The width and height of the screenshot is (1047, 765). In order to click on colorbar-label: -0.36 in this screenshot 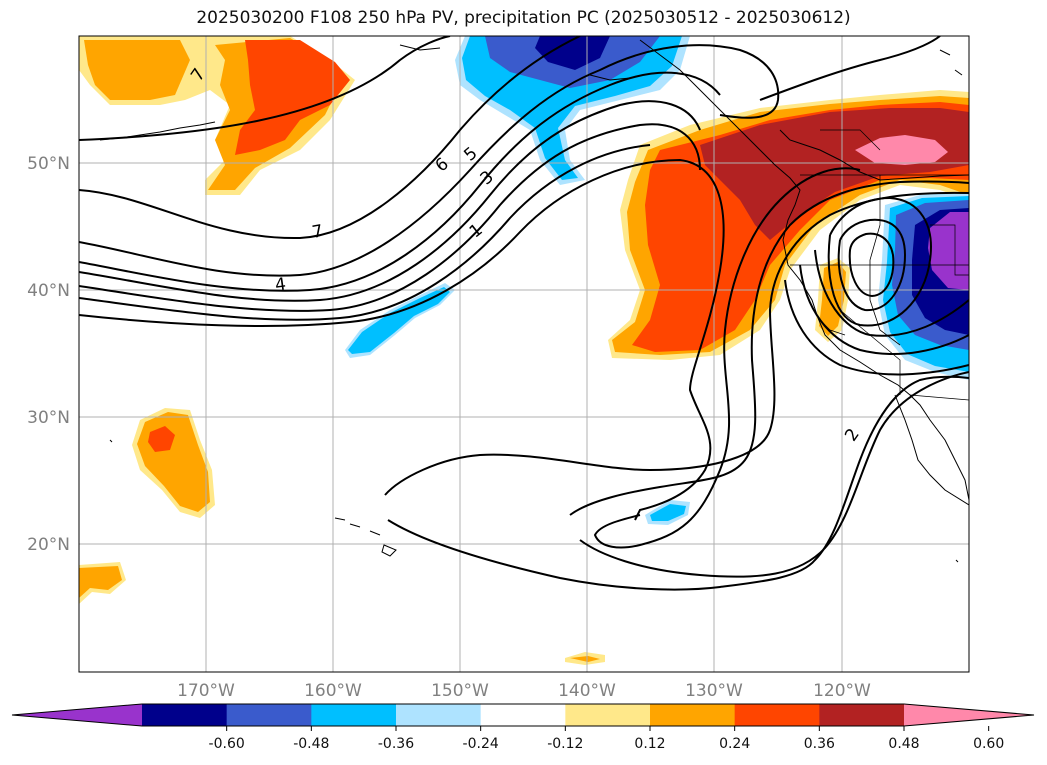, I will do `click(396, 744)`.